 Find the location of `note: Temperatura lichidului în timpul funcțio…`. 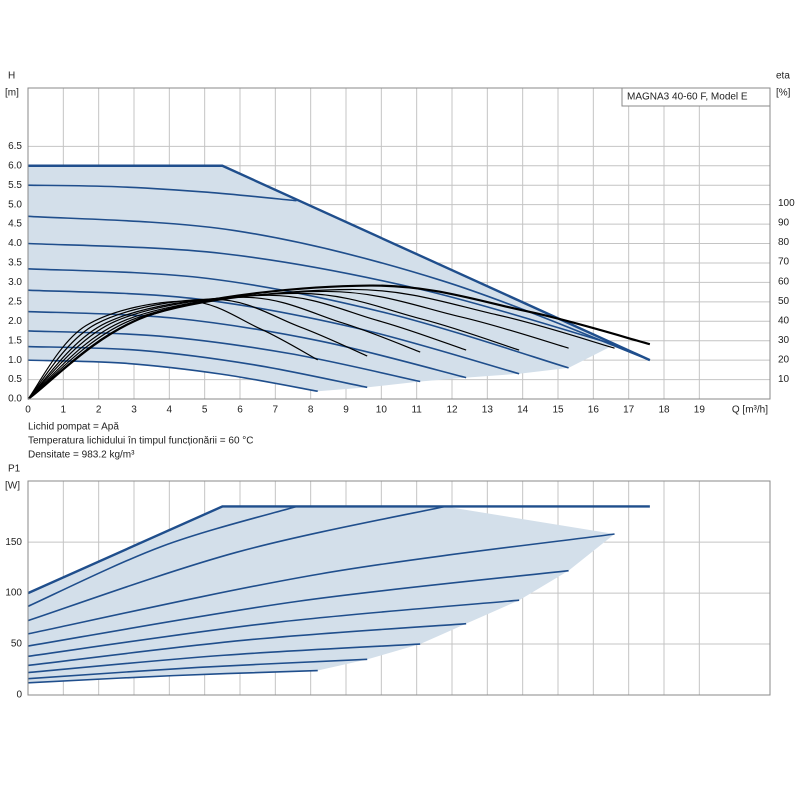

note: Temperatura lichidului în timpul funcțio… is located at coordinates (141, 441).